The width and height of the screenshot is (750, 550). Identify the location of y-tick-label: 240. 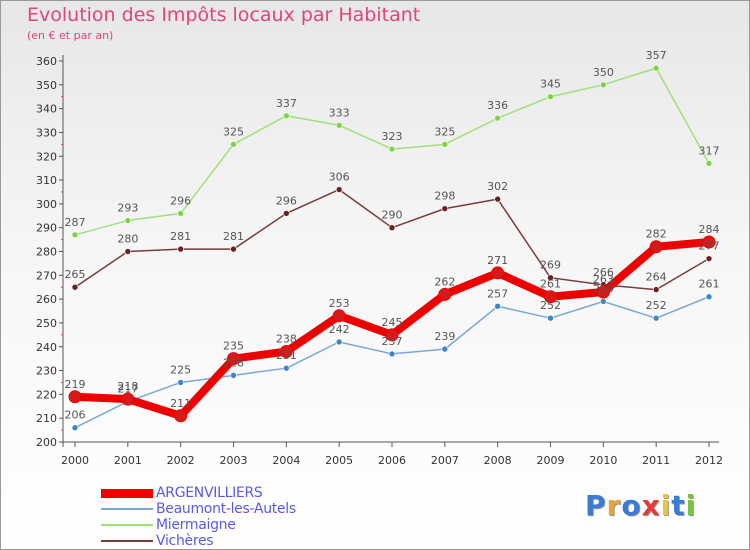
(46, 347).